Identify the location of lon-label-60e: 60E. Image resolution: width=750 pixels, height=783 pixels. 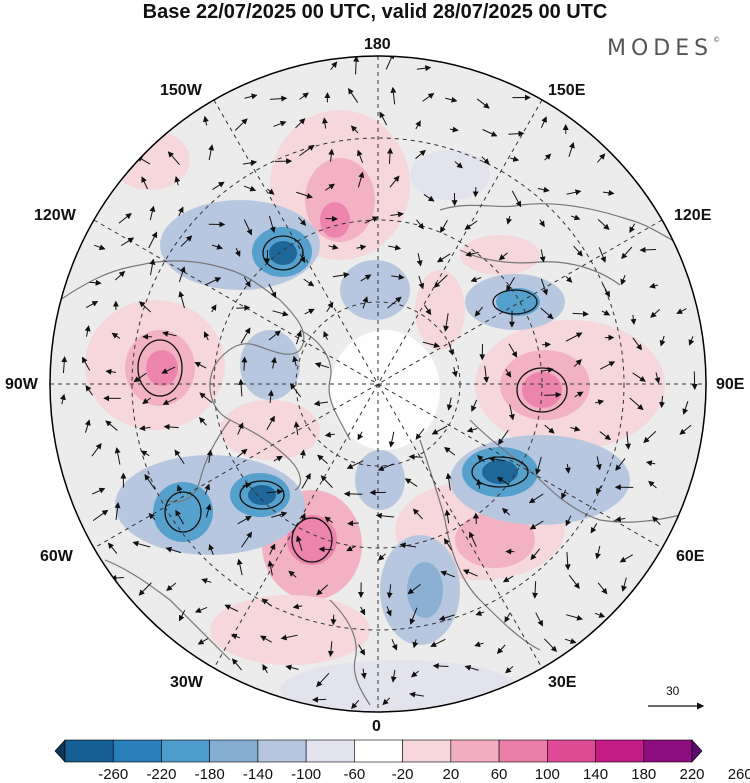
(690, 556).